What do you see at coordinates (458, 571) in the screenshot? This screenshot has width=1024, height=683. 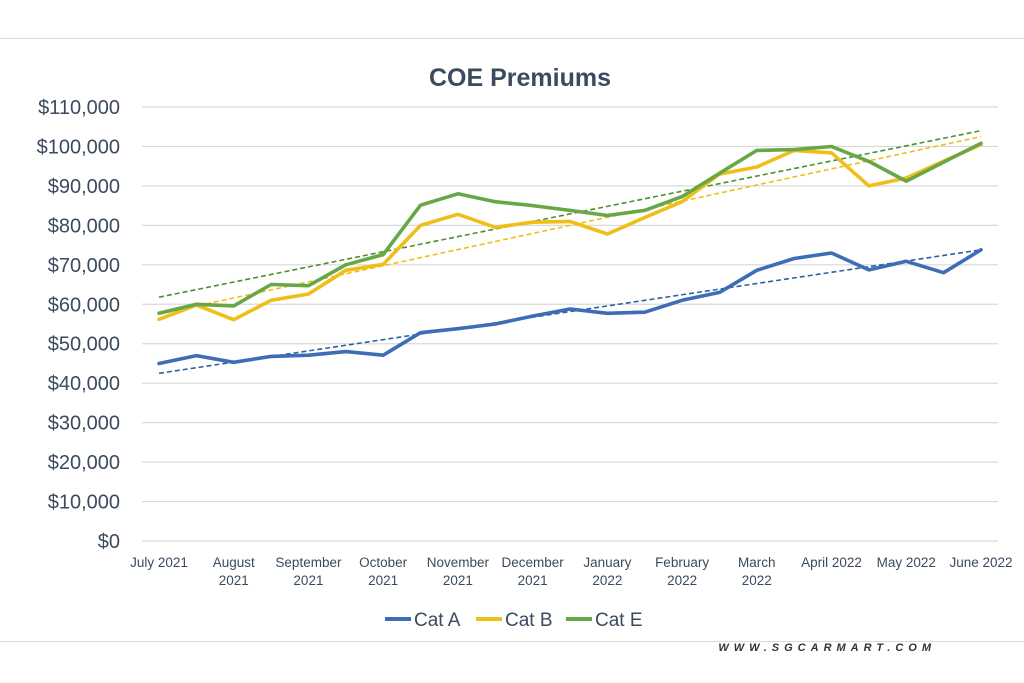 I see `x-tick-label: November 2021` at bounding box center [458, 571].